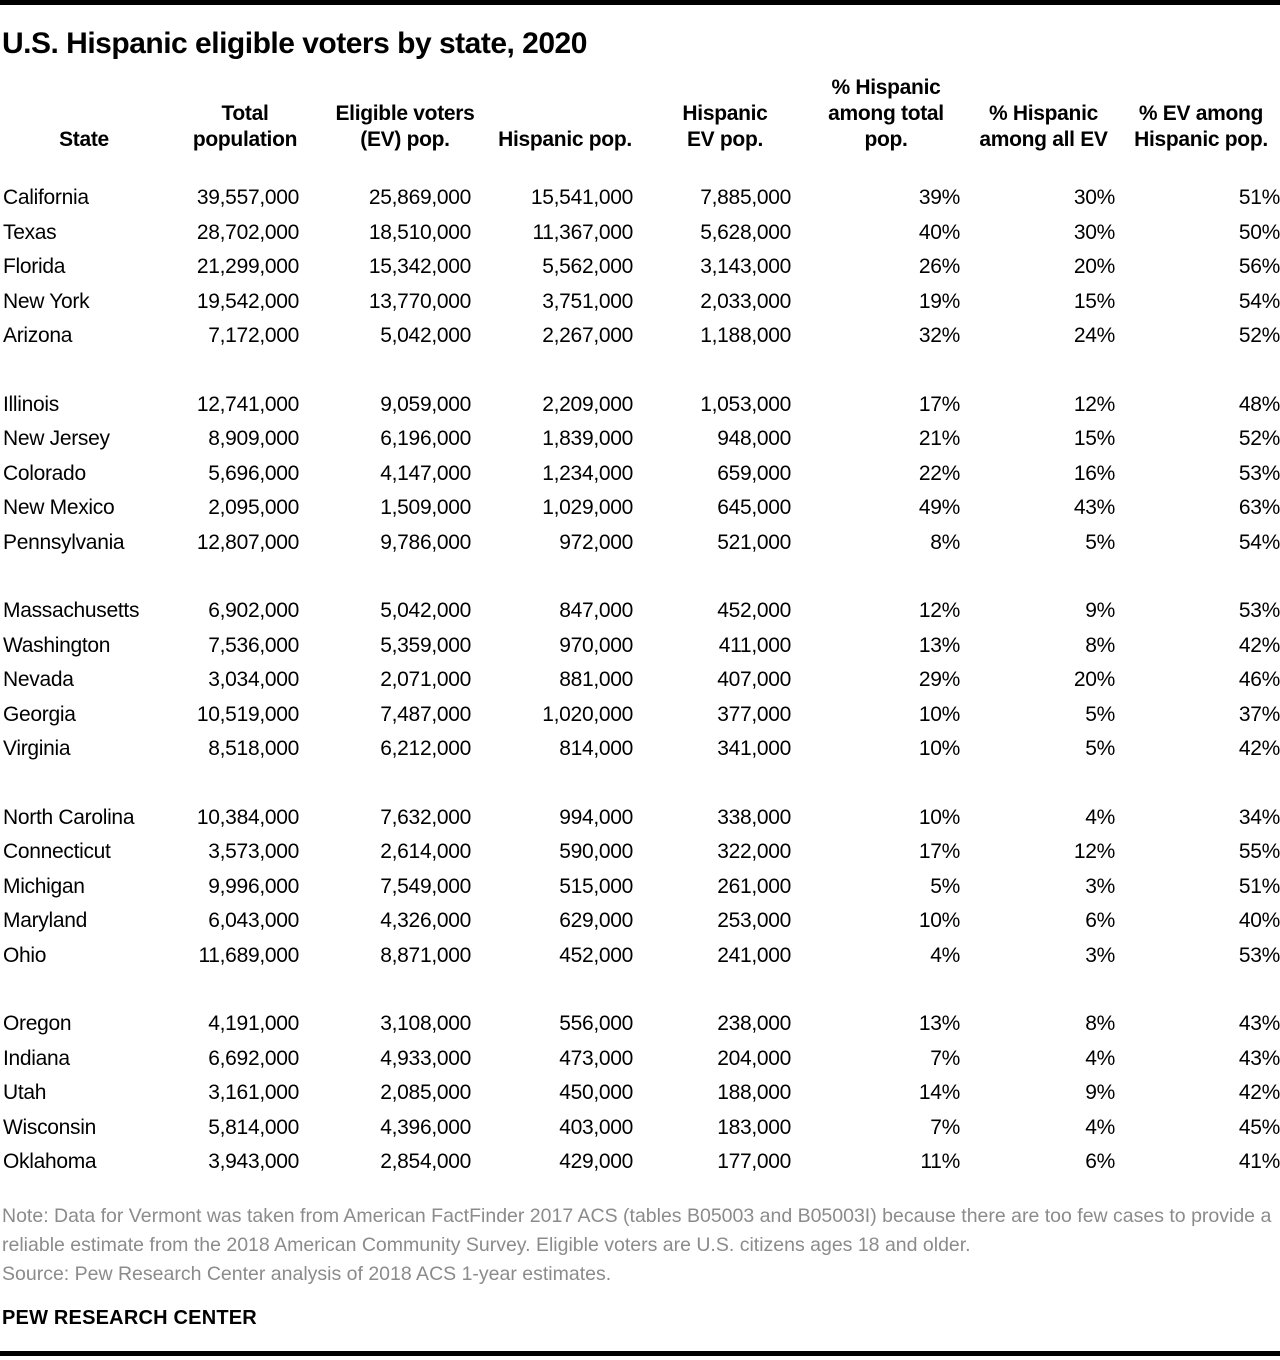  Describe the element at coordinates (253, 438) in the screenshot. I see `cell-value: 8,909,000` at that location.